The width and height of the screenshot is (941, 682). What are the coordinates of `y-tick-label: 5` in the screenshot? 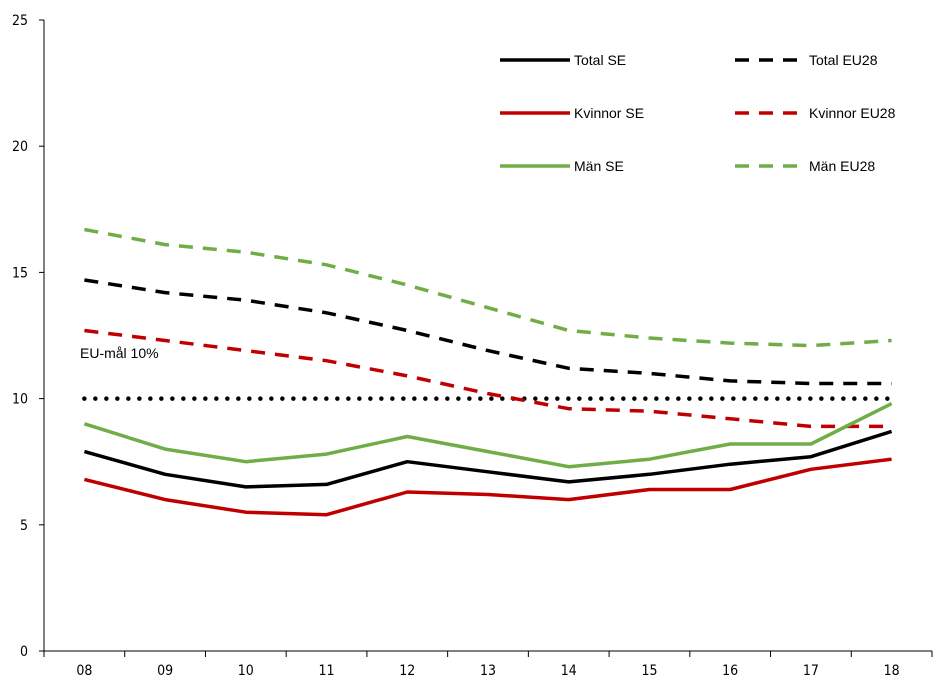 It's located at (24, 526).